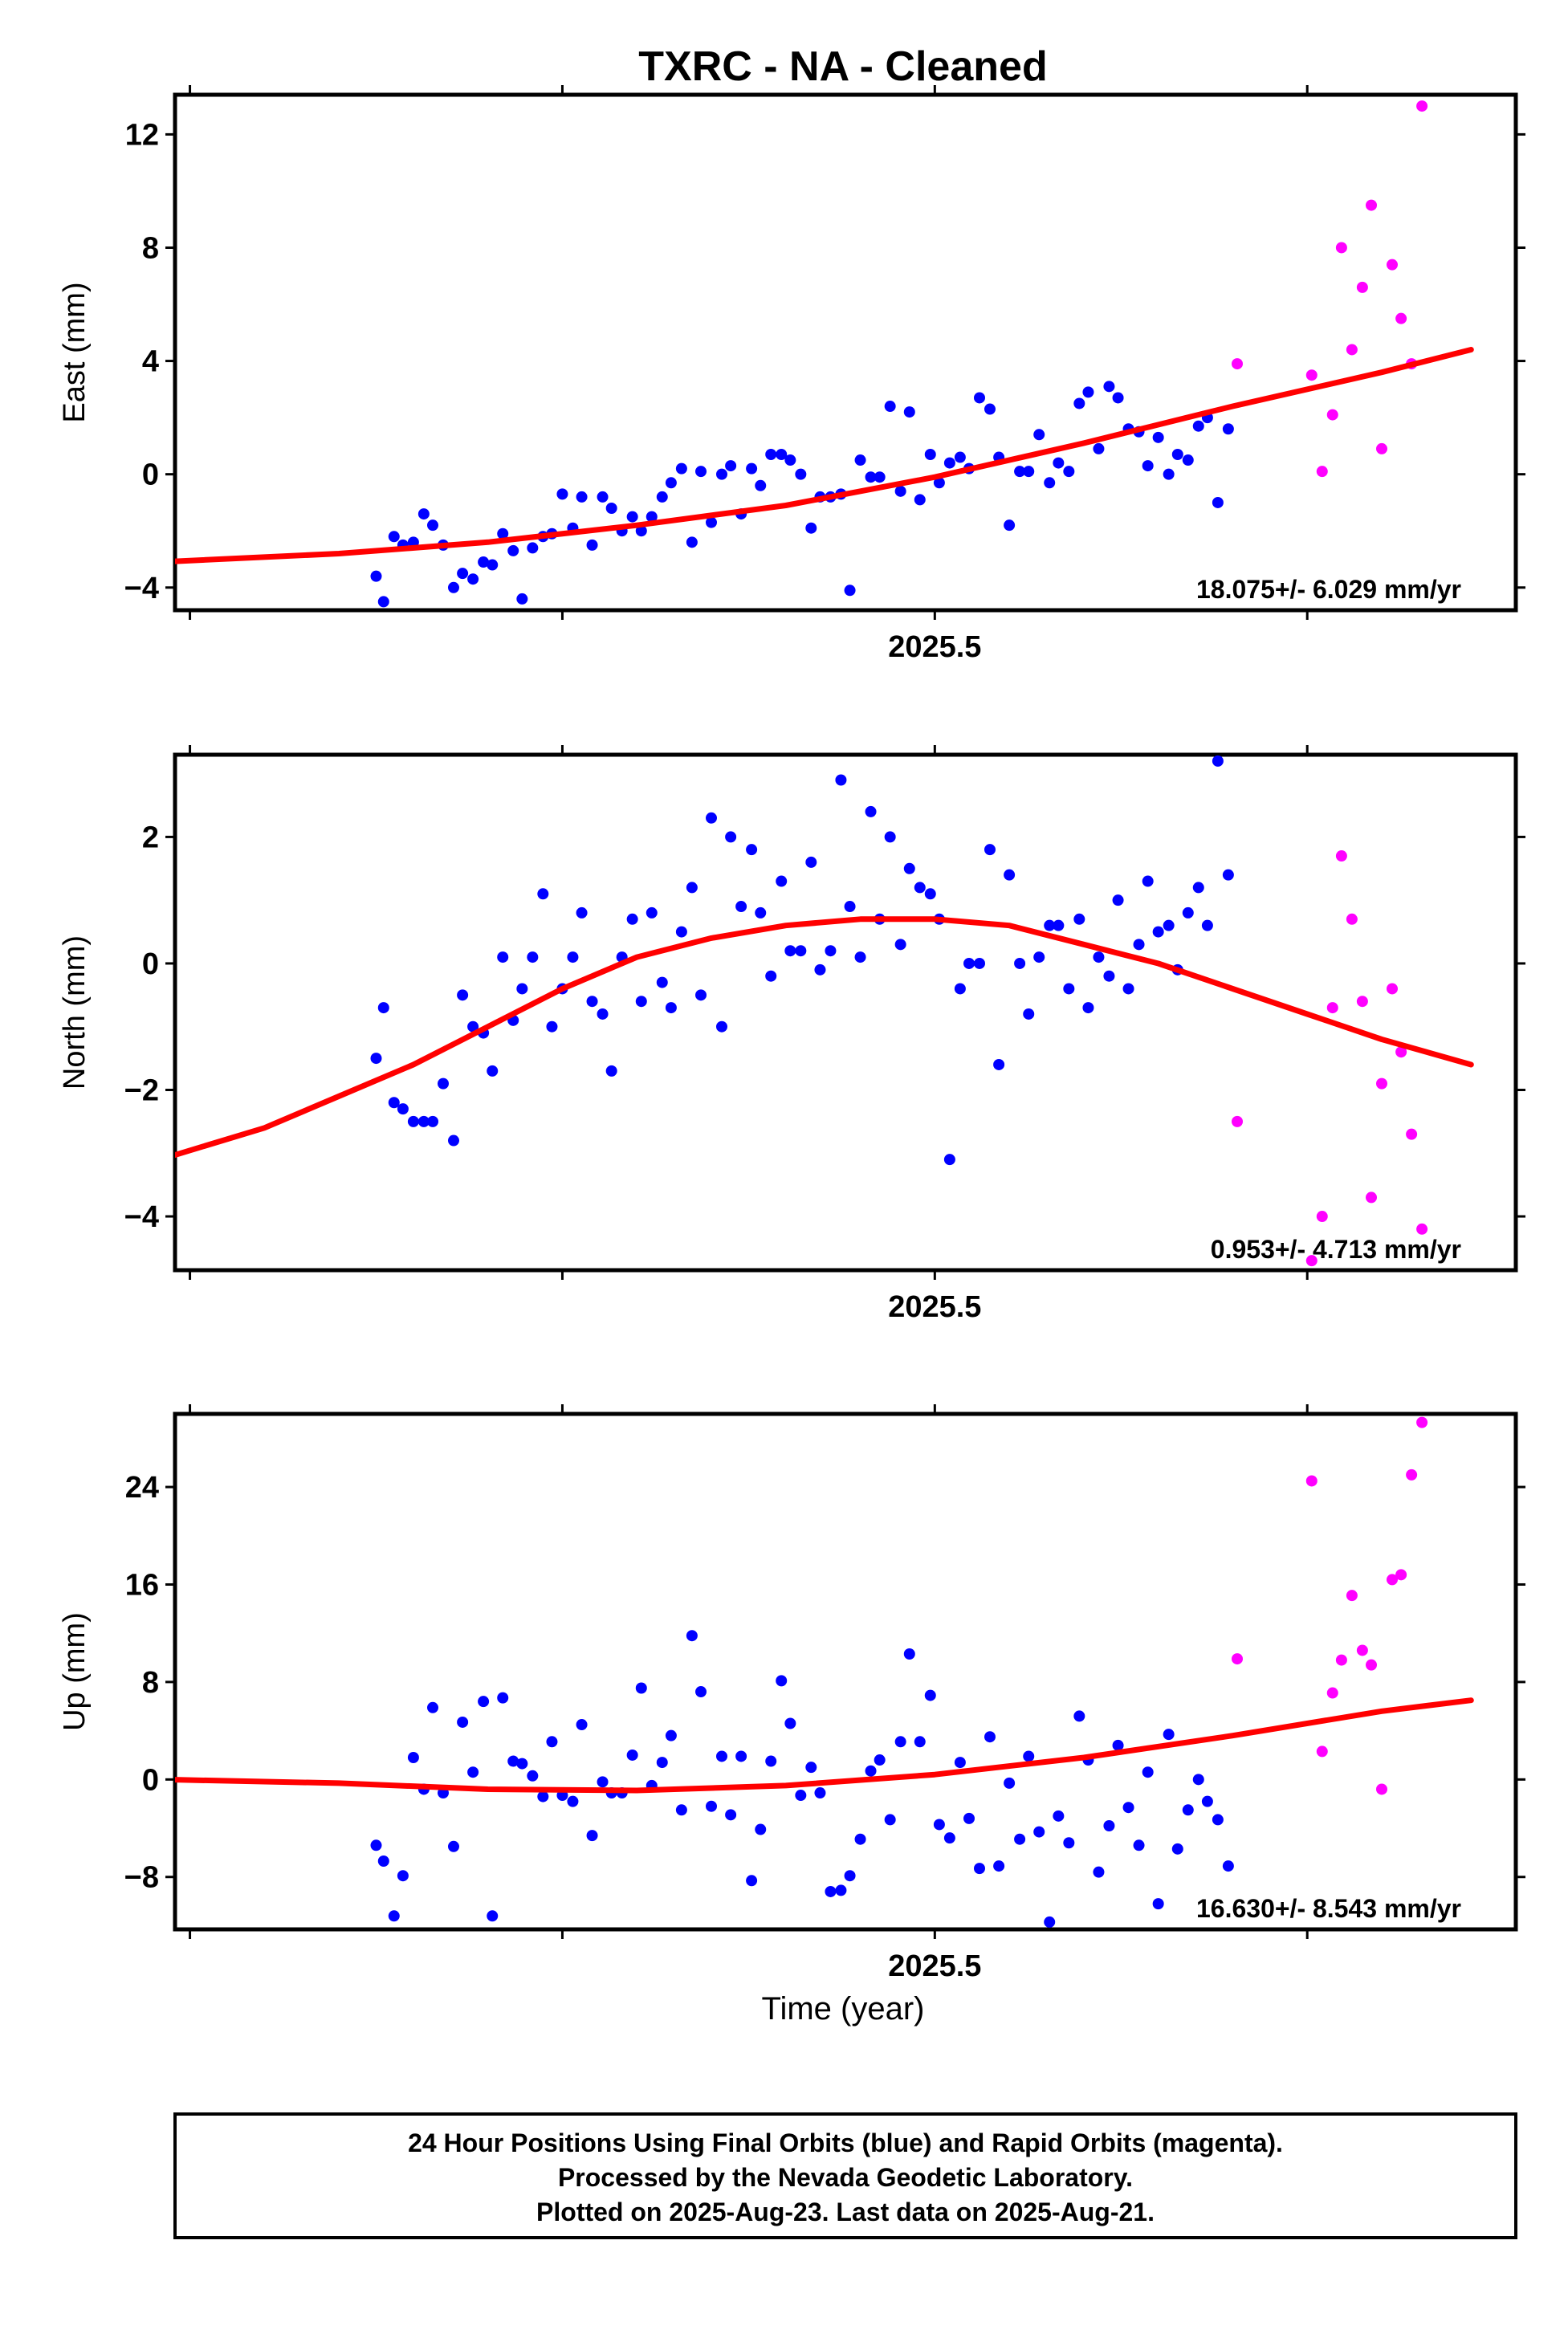 Image resolution: width=1568 pixels, height=2330 pixels. What do you see at coordinates (934, 1307) in the screenshot?
I see `north-x-tick-label: 2025.5` at bounding box center [934, 1307].